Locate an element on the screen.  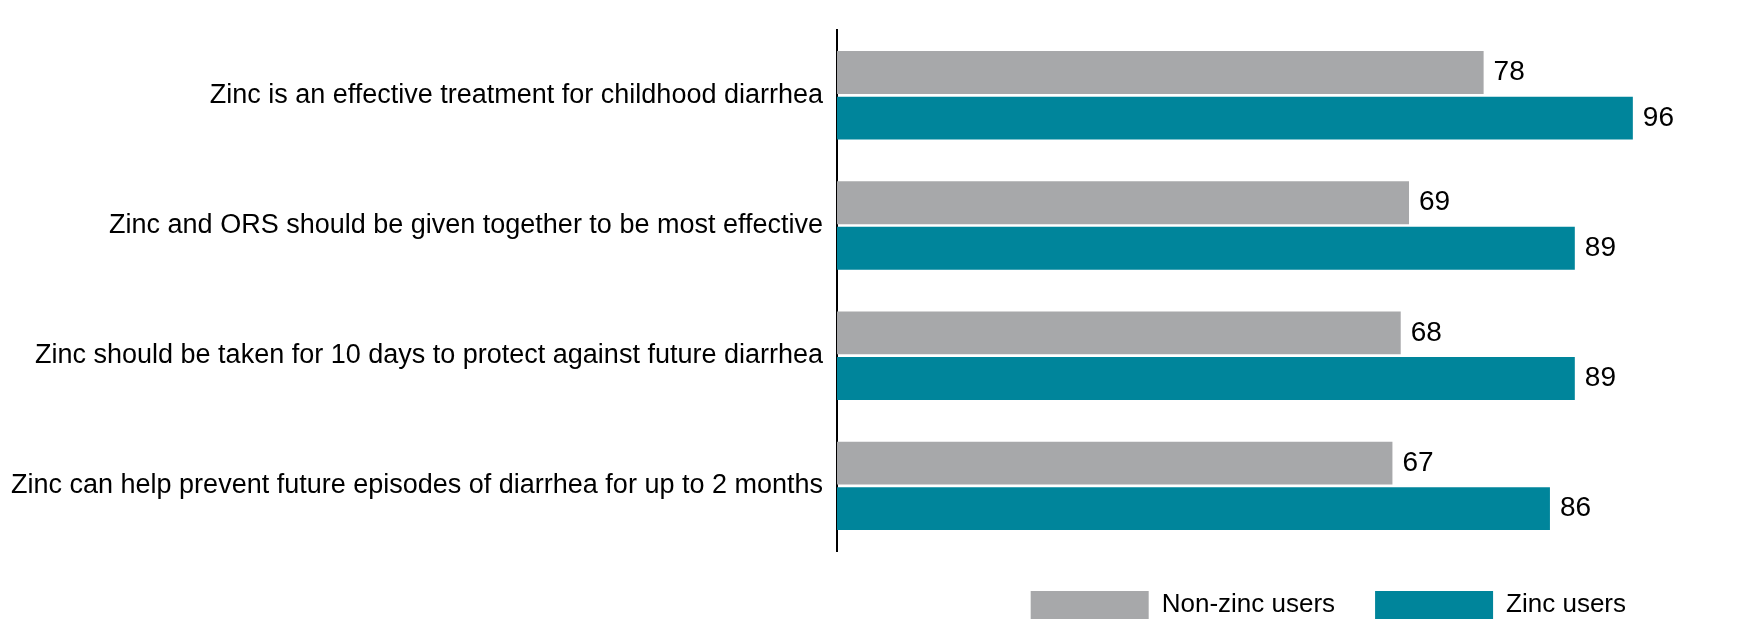
y-tick-label: Zinc is an effective treatment for childhood diarrhea is located at coordinates (516, 93).